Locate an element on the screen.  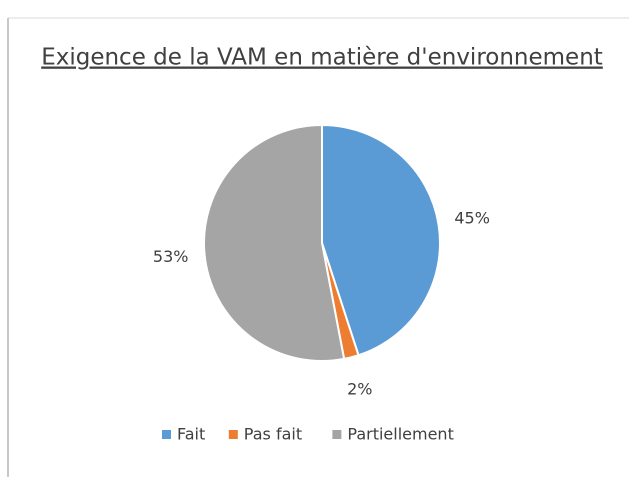
data-label: 2% is located at coordinates (359, 389).